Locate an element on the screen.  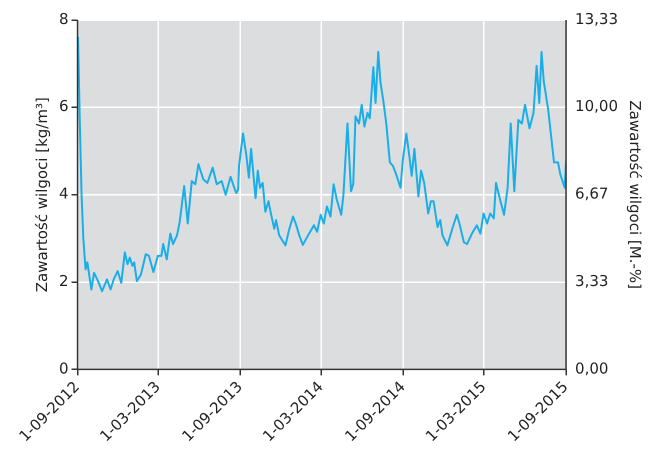
y2-tick-label: 0,00 is located at coordinates (591, 368).